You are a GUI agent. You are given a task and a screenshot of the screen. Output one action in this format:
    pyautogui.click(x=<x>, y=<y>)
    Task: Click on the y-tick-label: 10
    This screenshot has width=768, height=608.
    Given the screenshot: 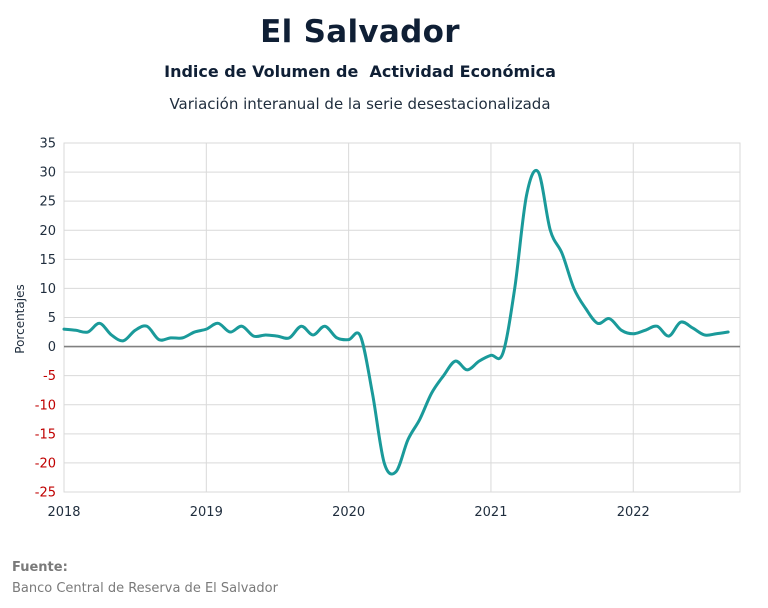 What is the action you would take?
    pyautogui.click(x=47, y=289)
    